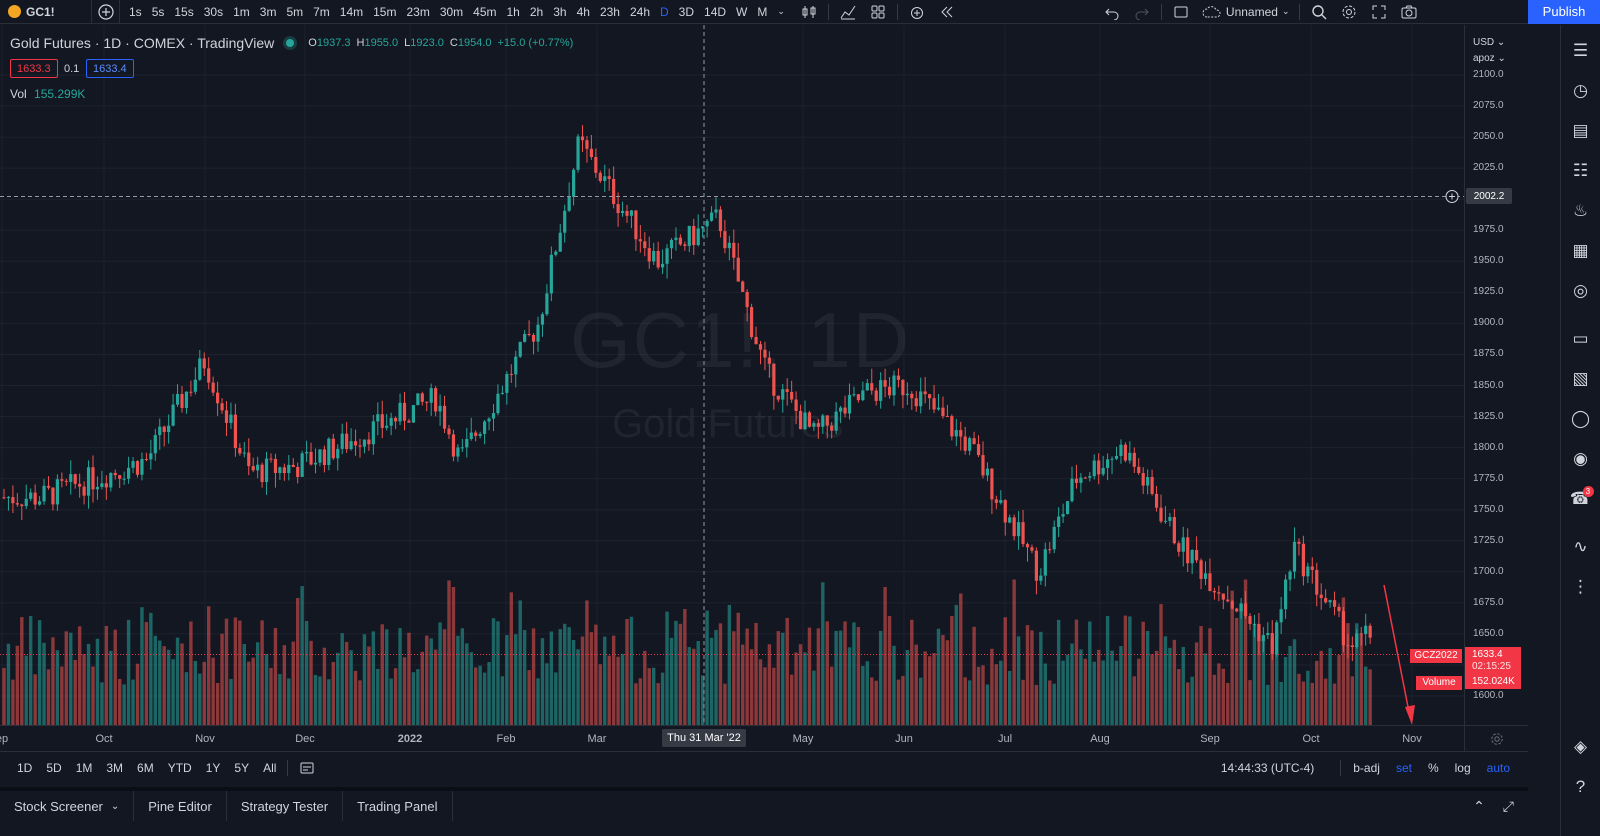 The height and width of the screenshot is (836, 1600). What do you see at coordinates (947, 12) in the screenshot?
I see `replay-button` at bounding box center [947, 12].